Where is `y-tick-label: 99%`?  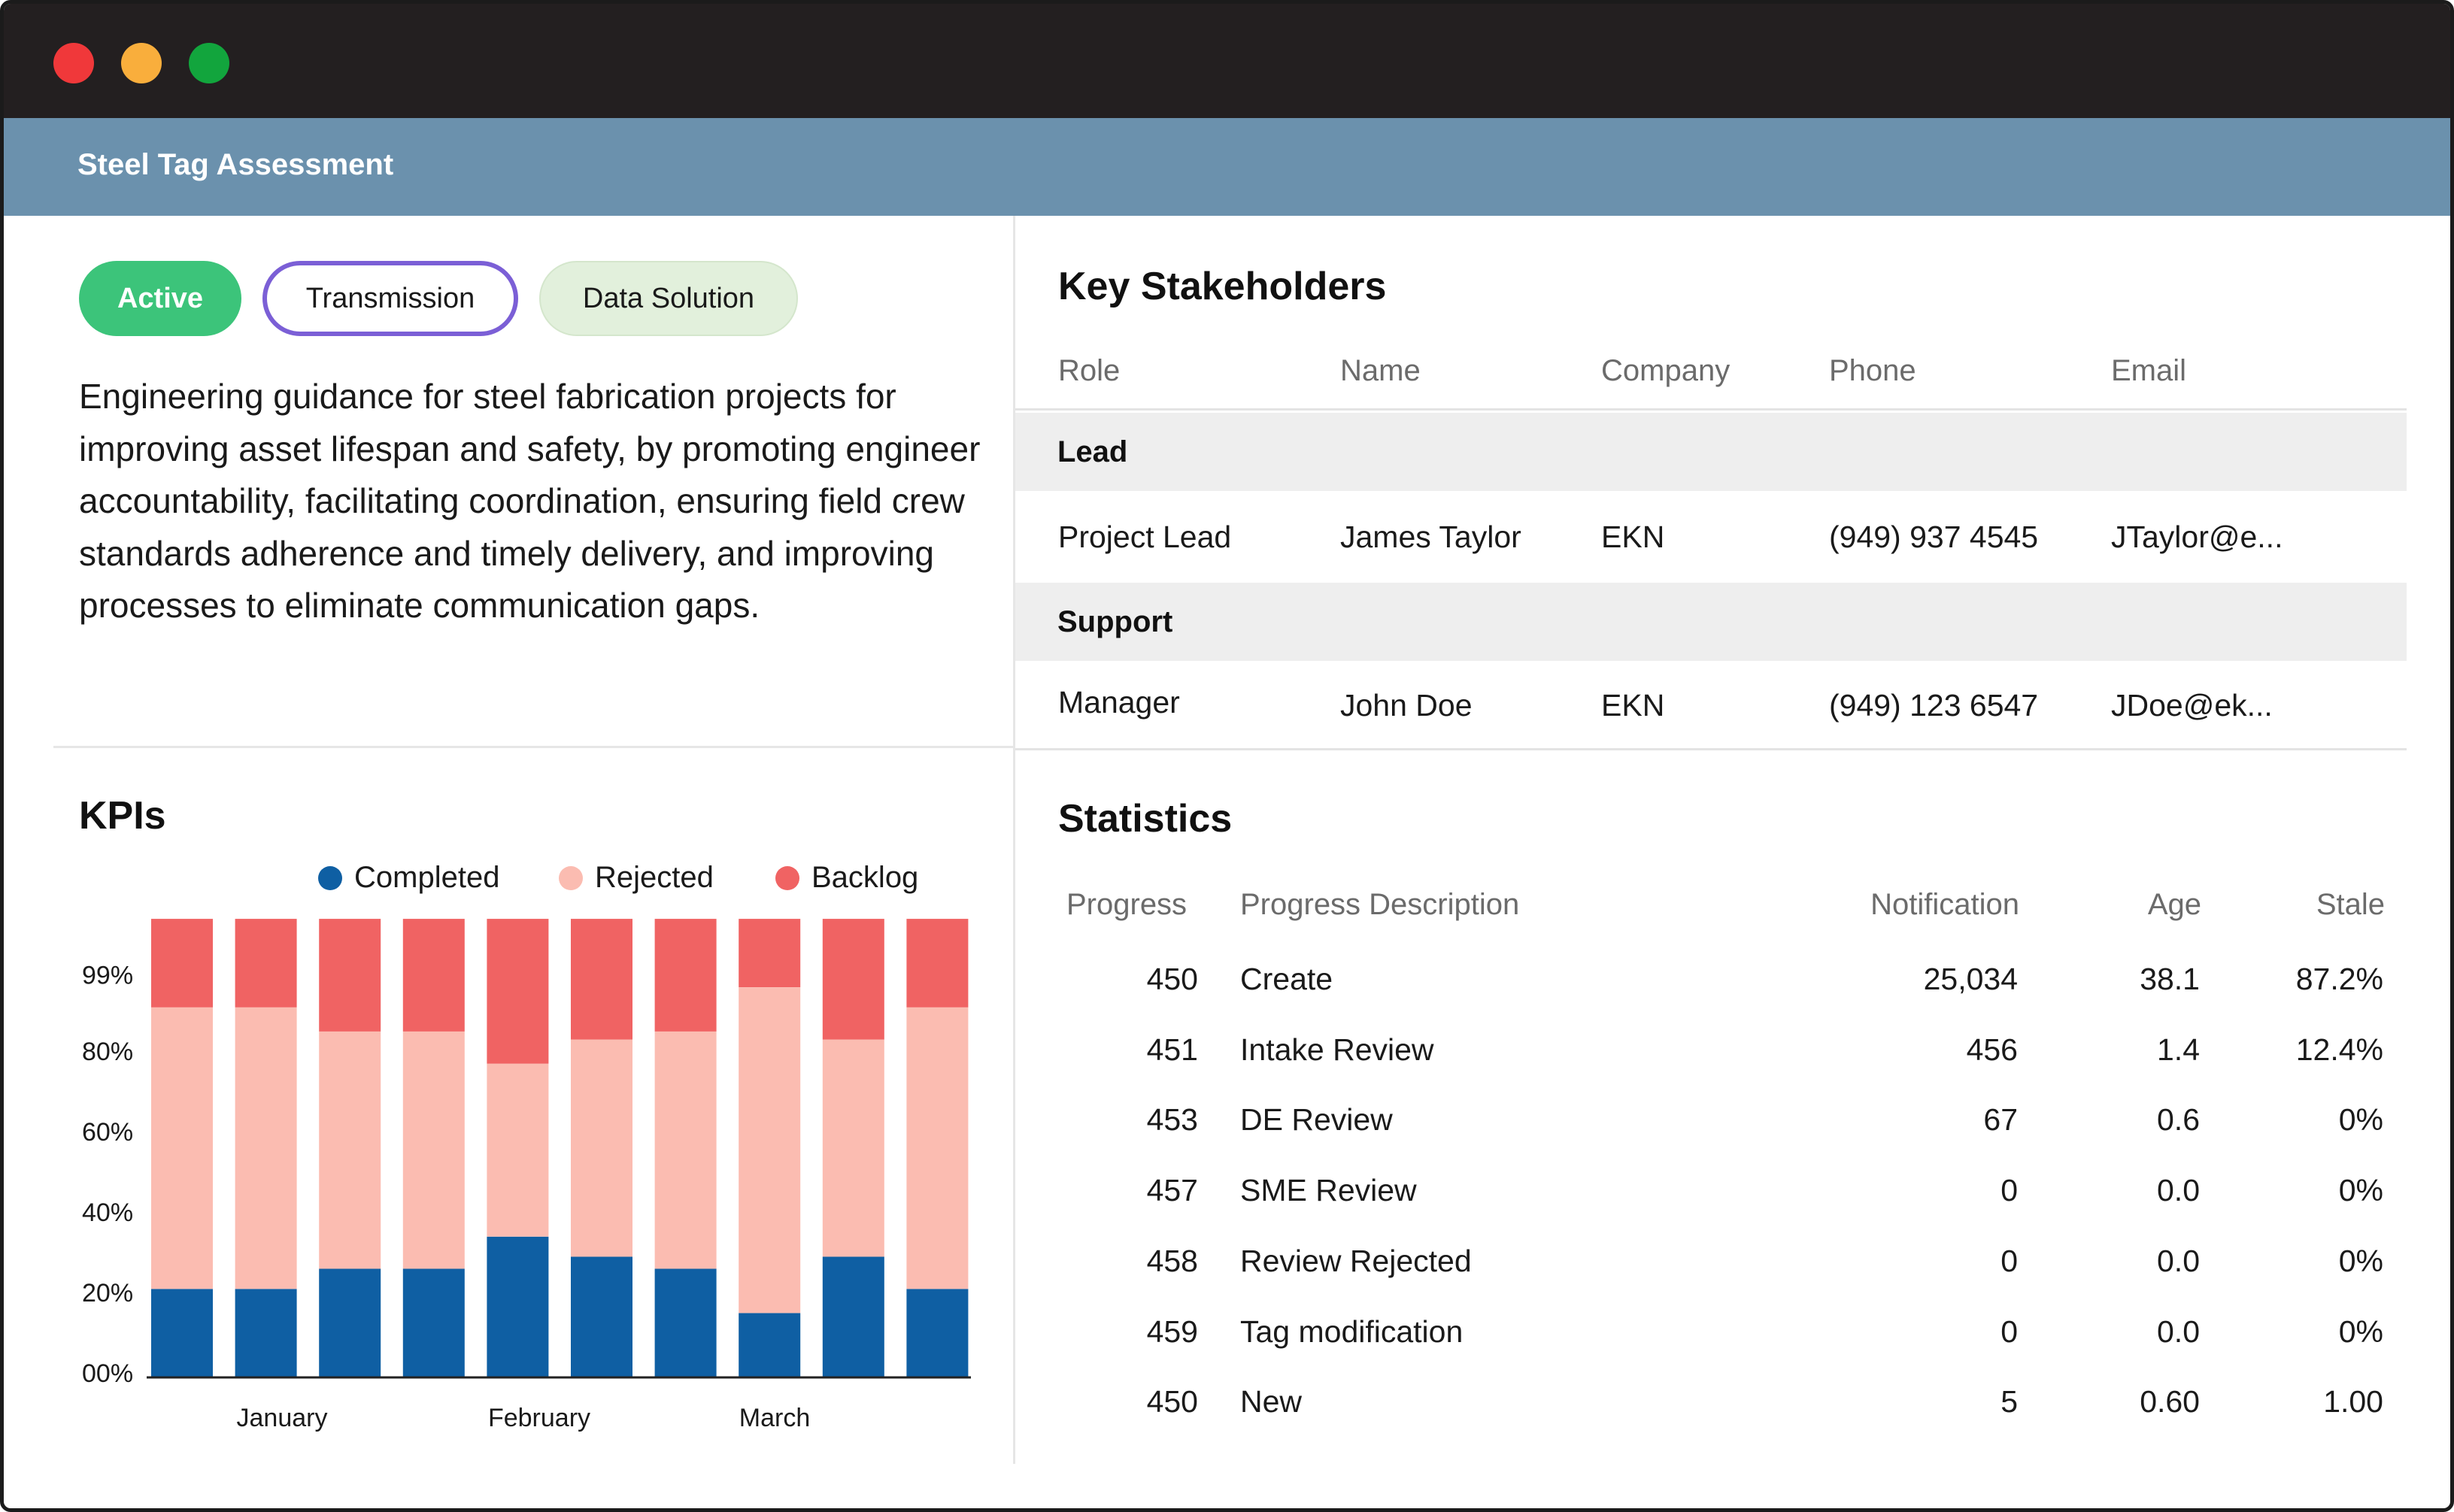 y-tick-label: 99% is located at coordinates (107, 975).